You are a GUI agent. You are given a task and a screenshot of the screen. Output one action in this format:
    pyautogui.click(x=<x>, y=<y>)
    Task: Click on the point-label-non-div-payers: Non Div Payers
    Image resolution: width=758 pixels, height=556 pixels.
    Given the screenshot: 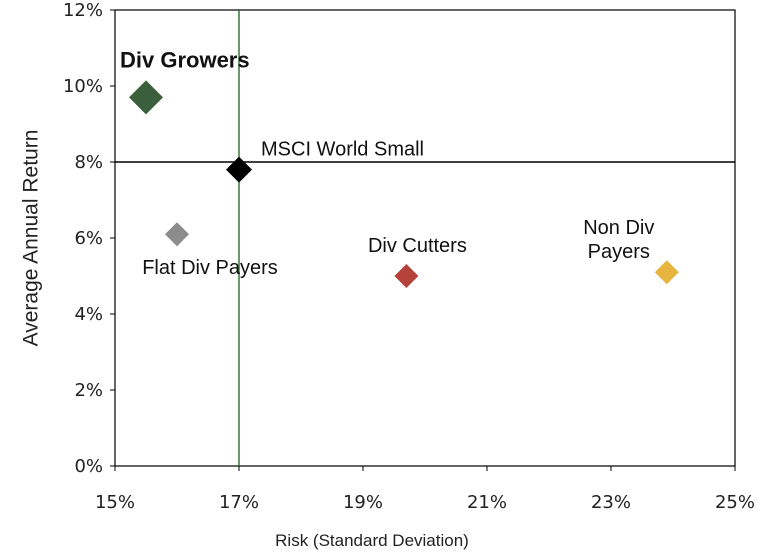 What is the action you would take?
    pyautogui.click(x=618, y=240)
    